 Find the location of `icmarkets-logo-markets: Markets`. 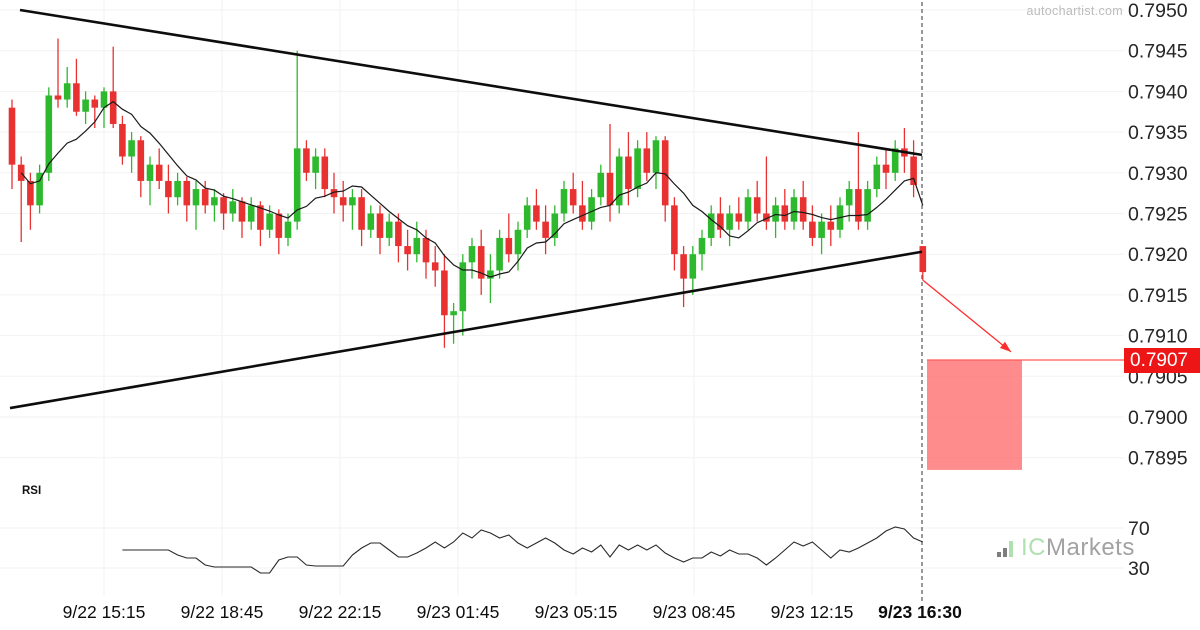

icmarkets-logo-markets: Markets is located at coordinates (1090, 547).